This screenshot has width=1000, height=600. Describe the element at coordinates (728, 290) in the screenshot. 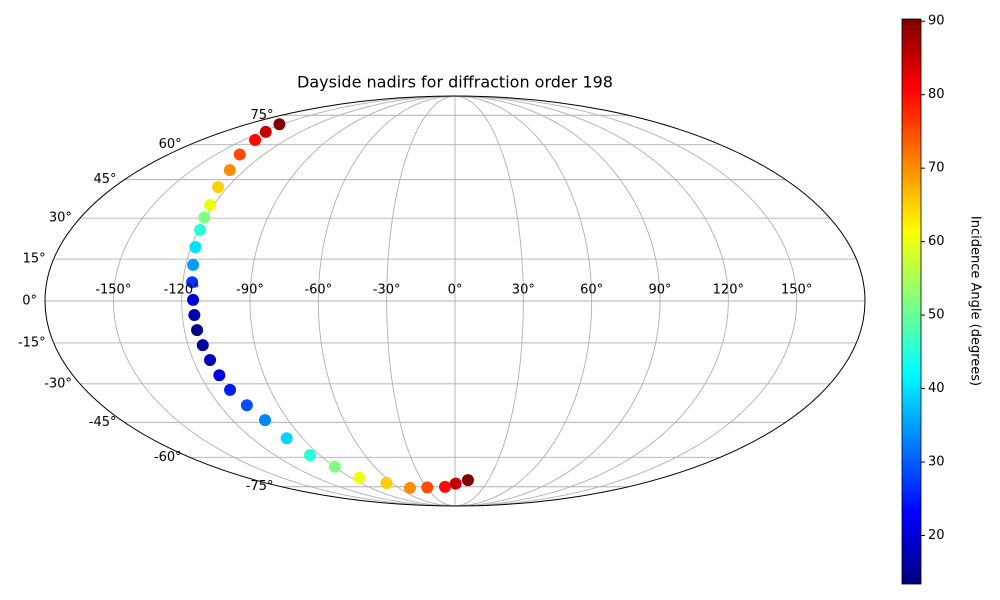

I see `x-tick-label: 120°` at that location.